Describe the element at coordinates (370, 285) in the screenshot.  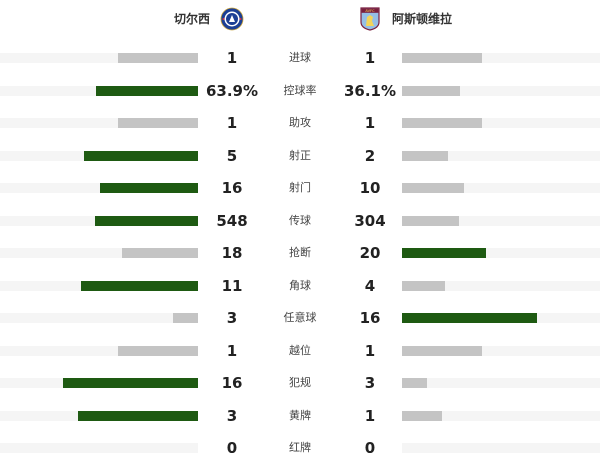
I see `away-stat-value: 4` at that location.